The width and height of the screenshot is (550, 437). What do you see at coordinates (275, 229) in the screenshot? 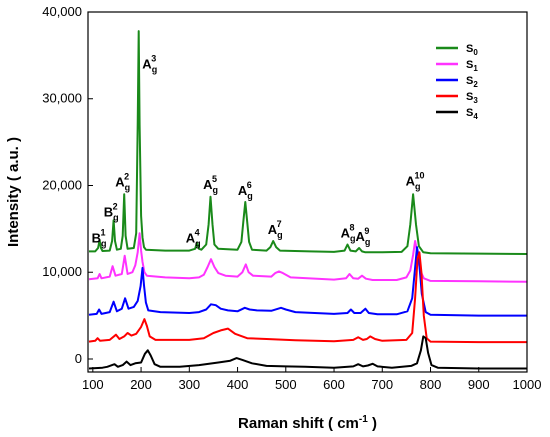
I see `peak-label: Ag7` at bounding box center [275, 229].